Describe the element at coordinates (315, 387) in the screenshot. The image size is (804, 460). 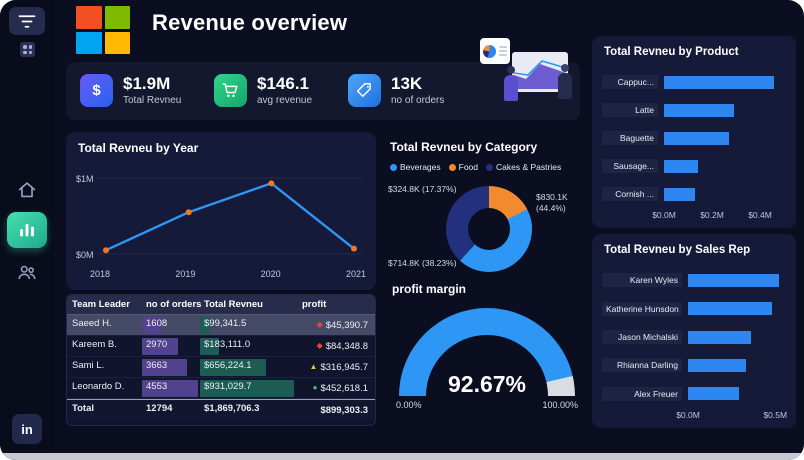
I see `circle-indicator-icon: ●` at that location.